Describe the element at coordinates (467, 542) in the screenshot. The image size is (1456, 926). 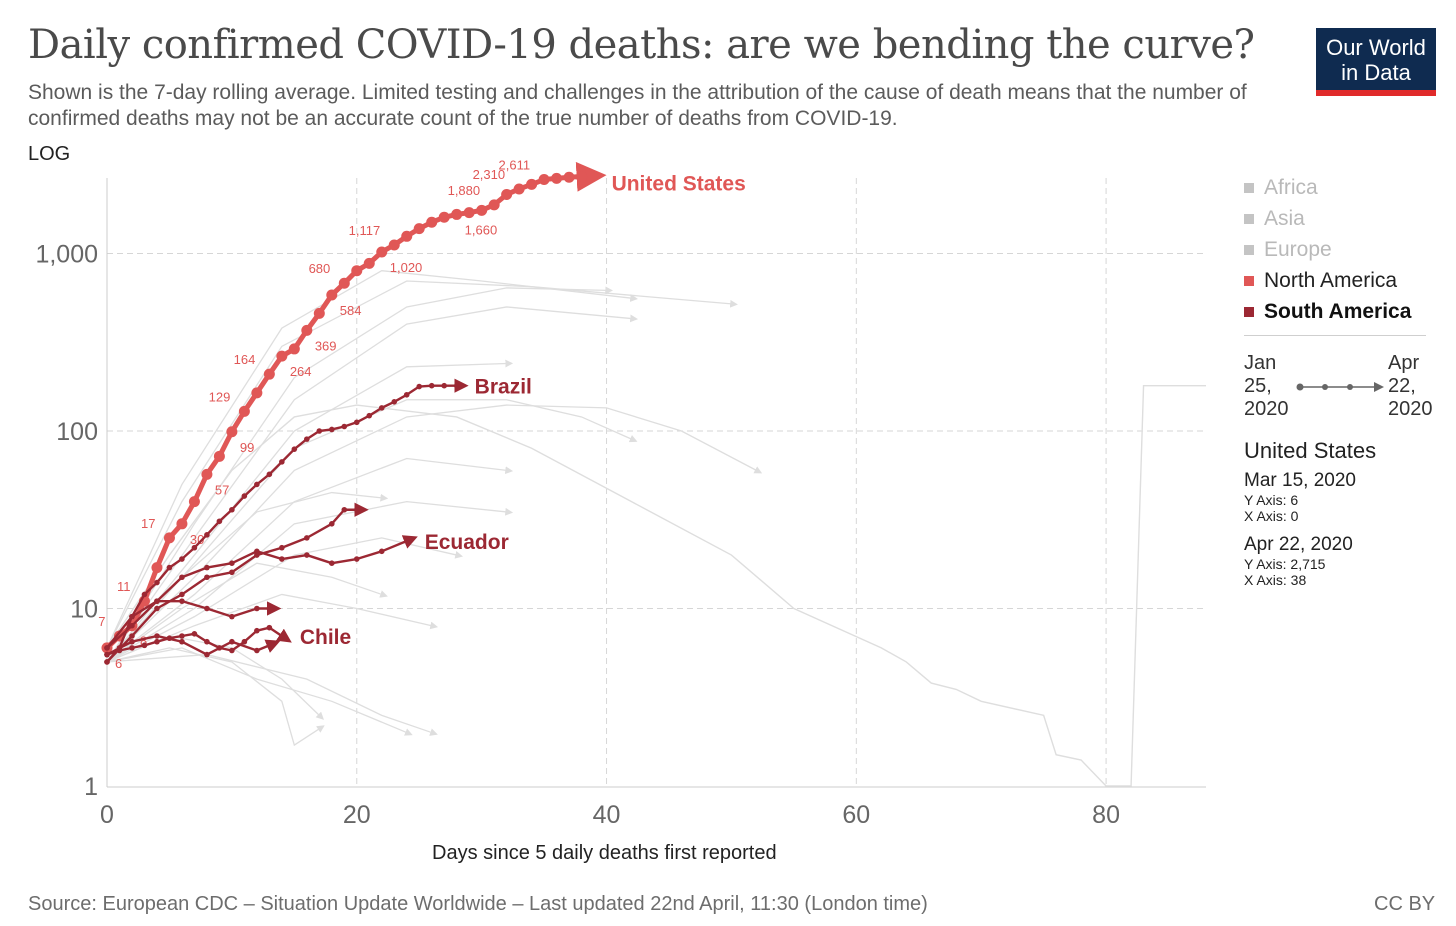
I see `series-label: Ecuador` at that location.